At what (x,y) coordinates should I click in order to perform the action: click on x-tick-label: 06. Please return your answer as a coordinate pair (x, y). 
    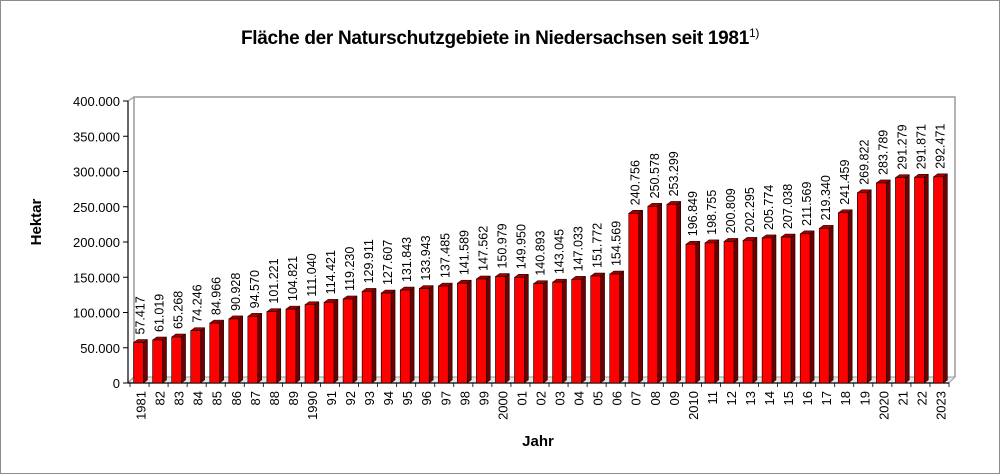
    Looking at the image, I should click on (617, 398).